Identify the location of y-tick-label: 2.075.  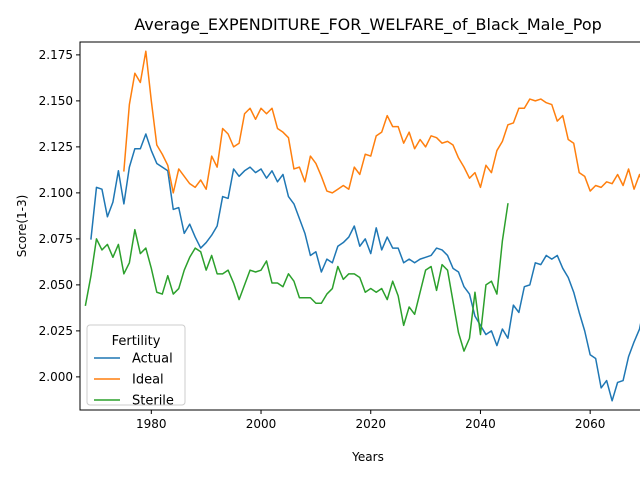
(56, 239).